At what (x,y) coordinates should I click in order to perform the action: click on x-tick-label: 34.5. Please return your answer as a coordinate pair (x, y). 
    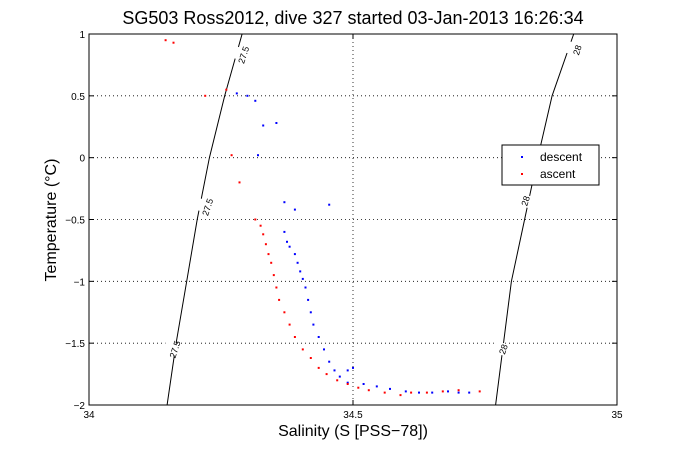
    Looking at the image, I should click on (353, 415).